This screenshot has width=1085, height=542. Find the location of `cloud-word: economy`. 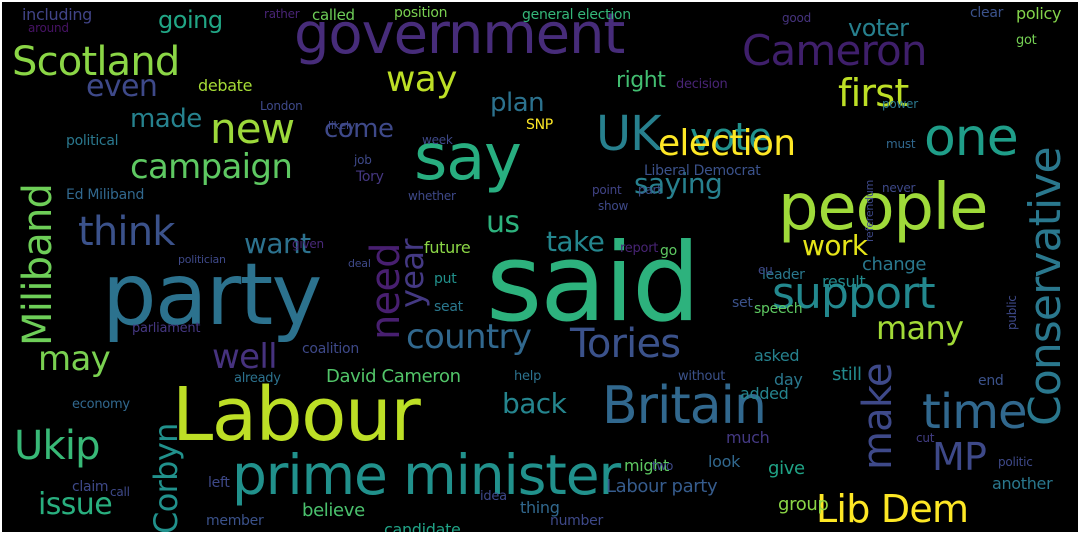

cloud-word: economy is located at coordinates (101, 404).